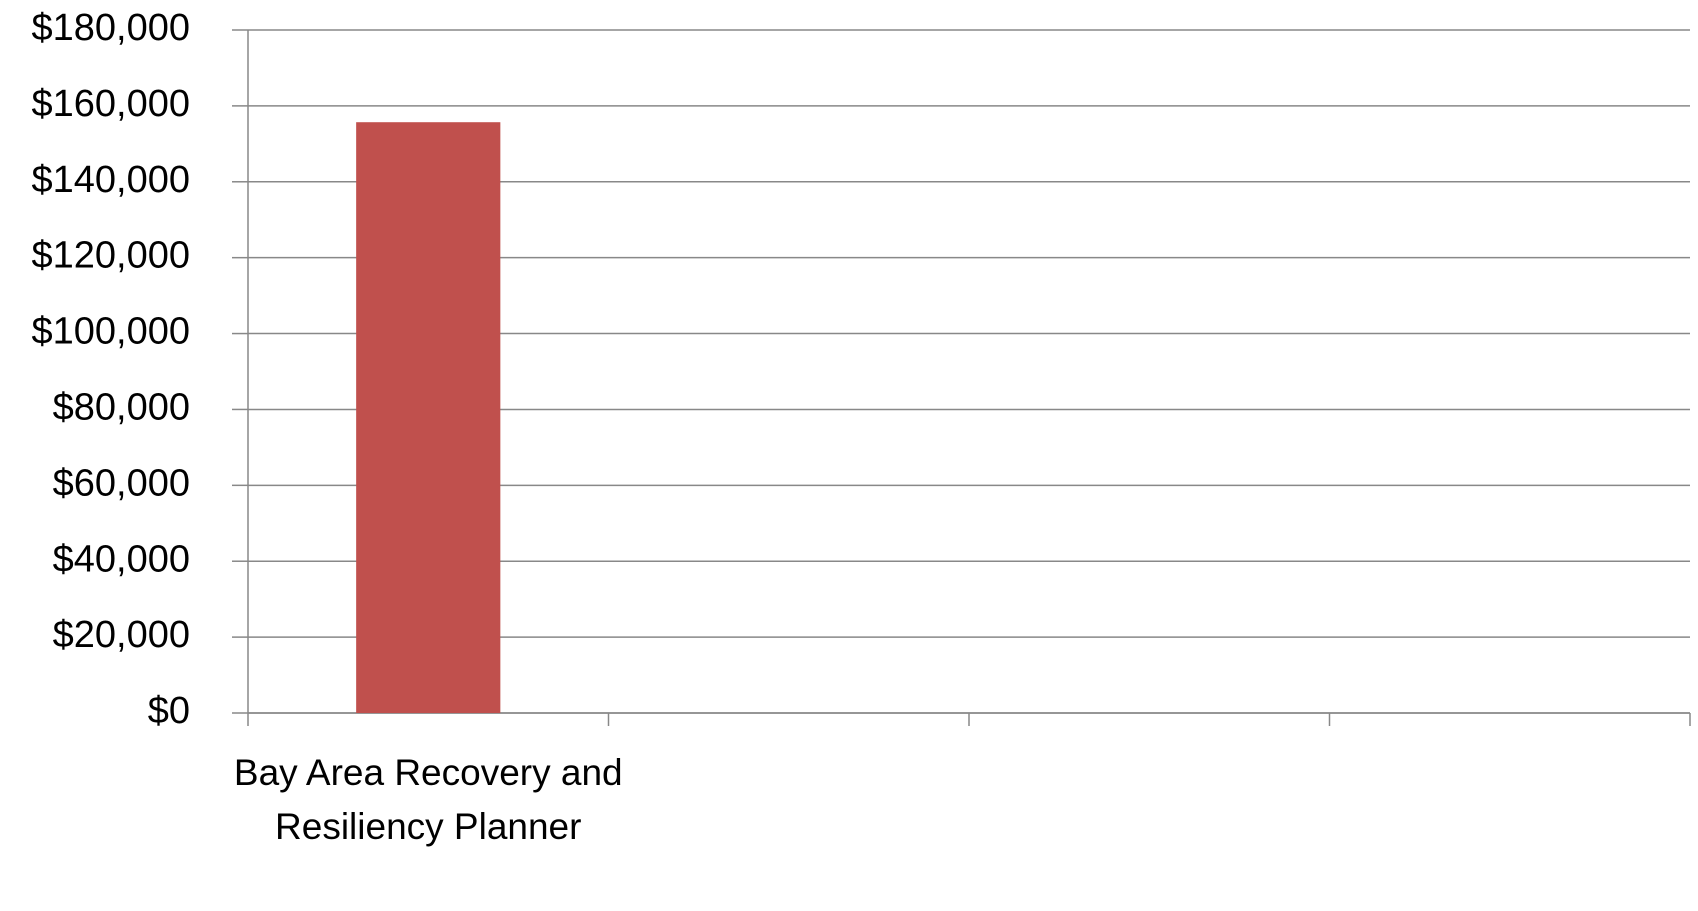  I want to click on y-tick-label: $20,000, so click(121, 635).